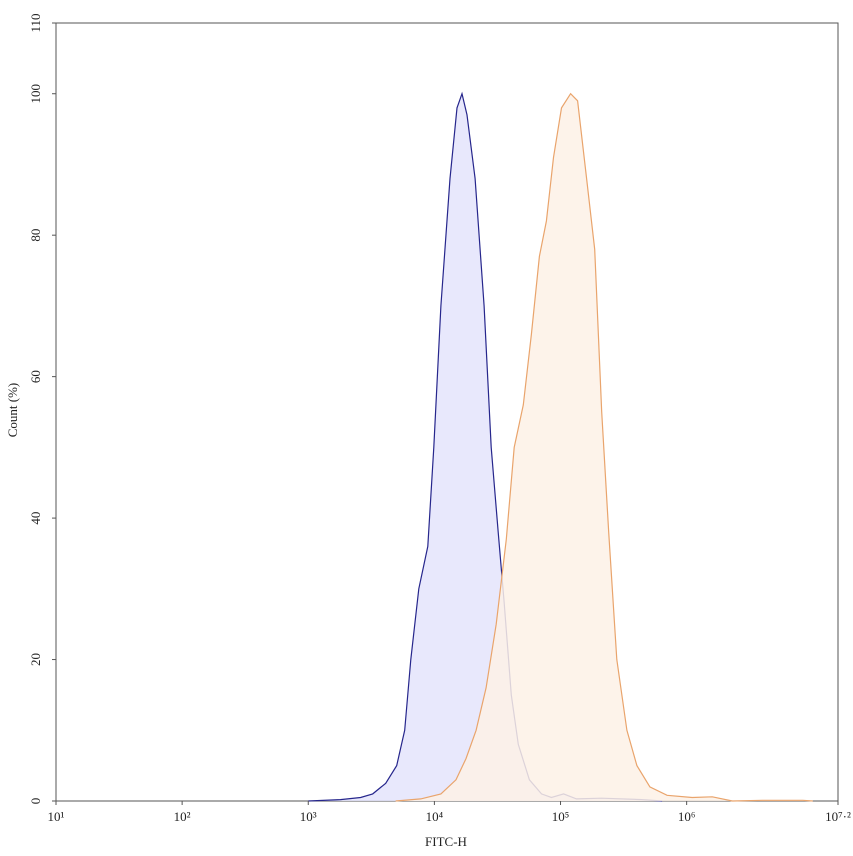 The height and width of the screenshot is (856, 853). Describe the element at coordinates (35, 376) in the screenshot. I see `y-tick-label: 60` at that location.